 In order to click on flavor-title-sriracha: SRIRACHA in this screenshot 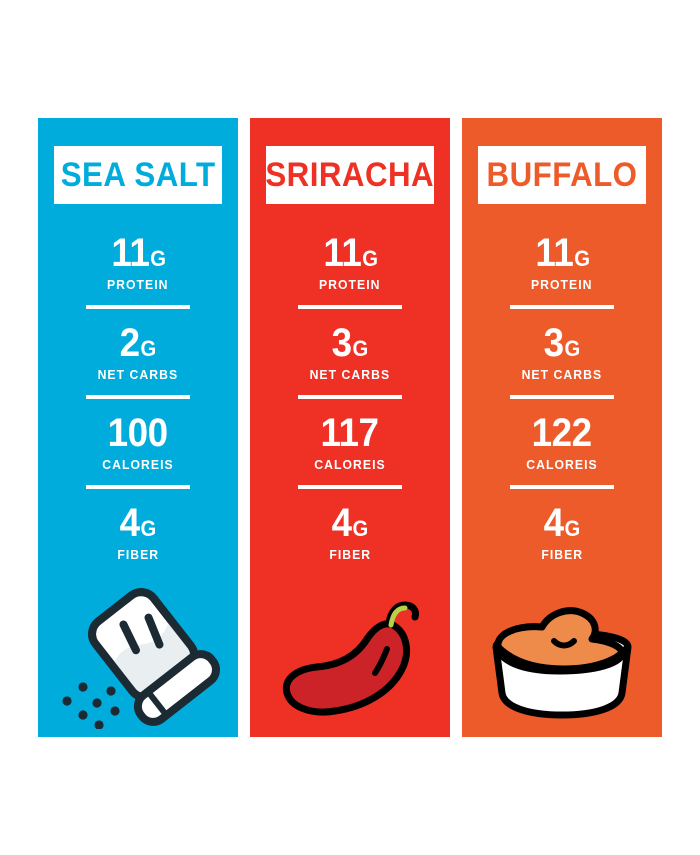, I will do `click(350, 175)`.